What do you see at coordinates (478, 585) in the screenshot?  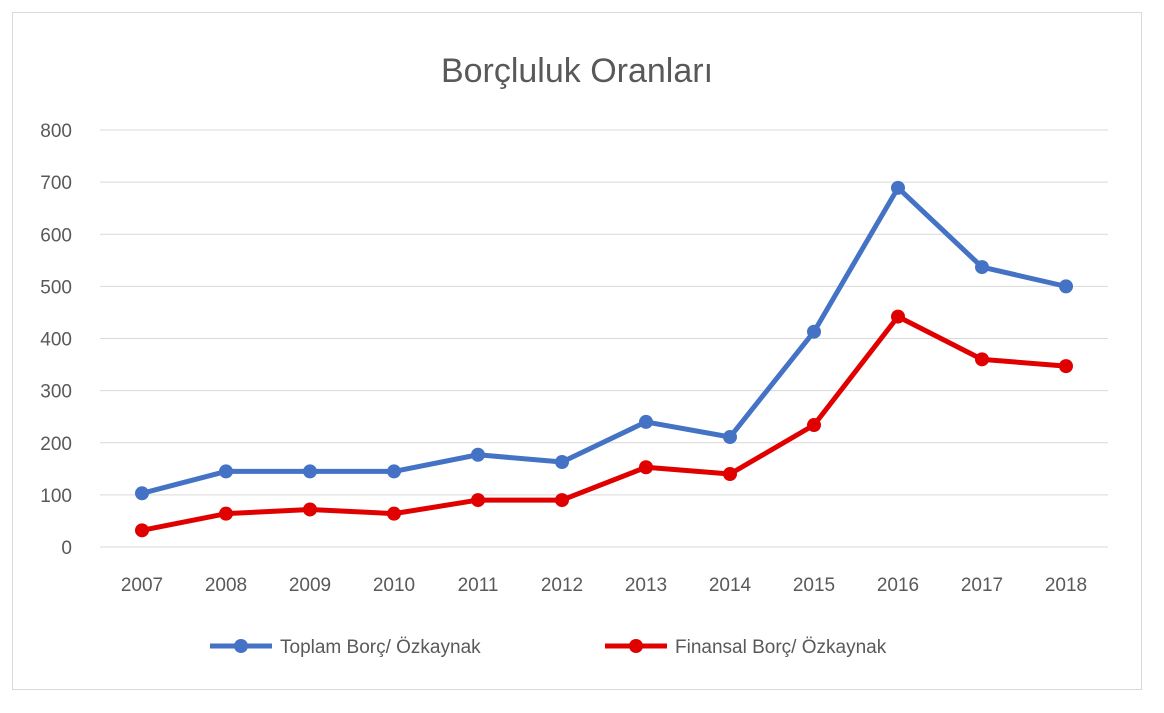 I see `x-tick-label: 2011` at bounding box center [478, 585].